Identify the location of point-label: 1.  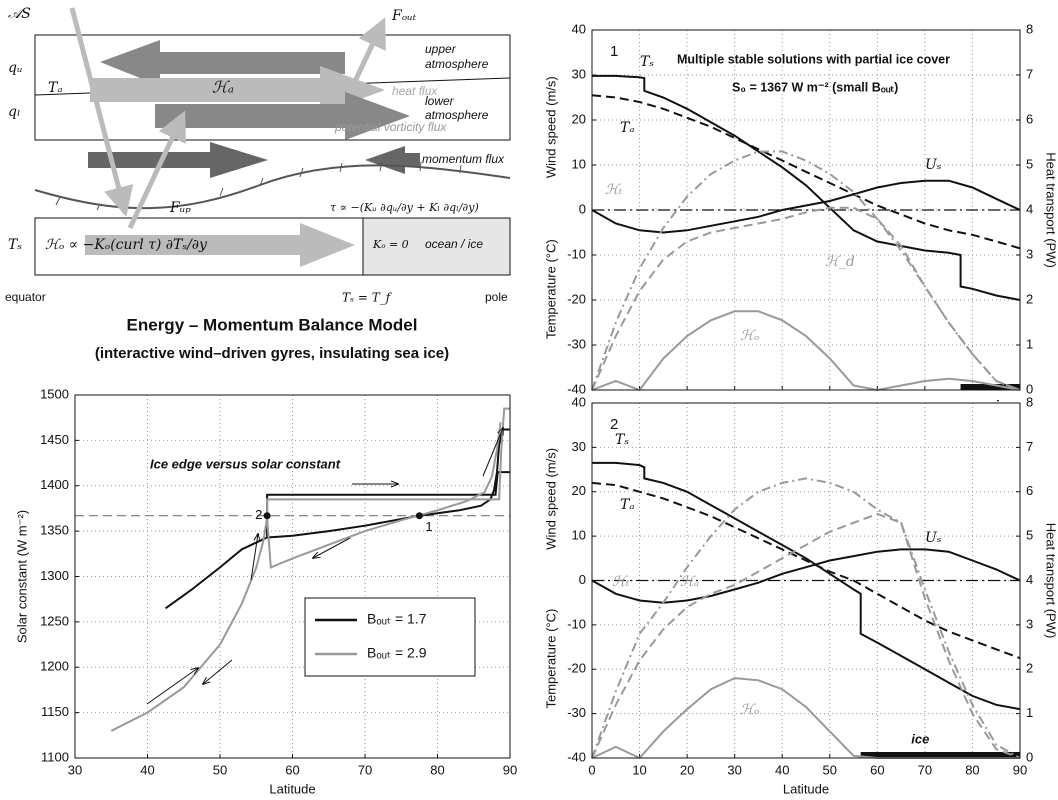
(428, 526).